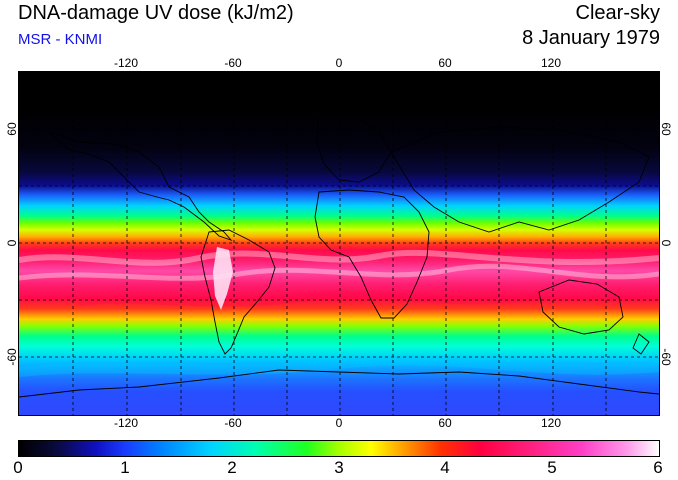  I want to click on lat-tick-left: 0, so click(12, 243).